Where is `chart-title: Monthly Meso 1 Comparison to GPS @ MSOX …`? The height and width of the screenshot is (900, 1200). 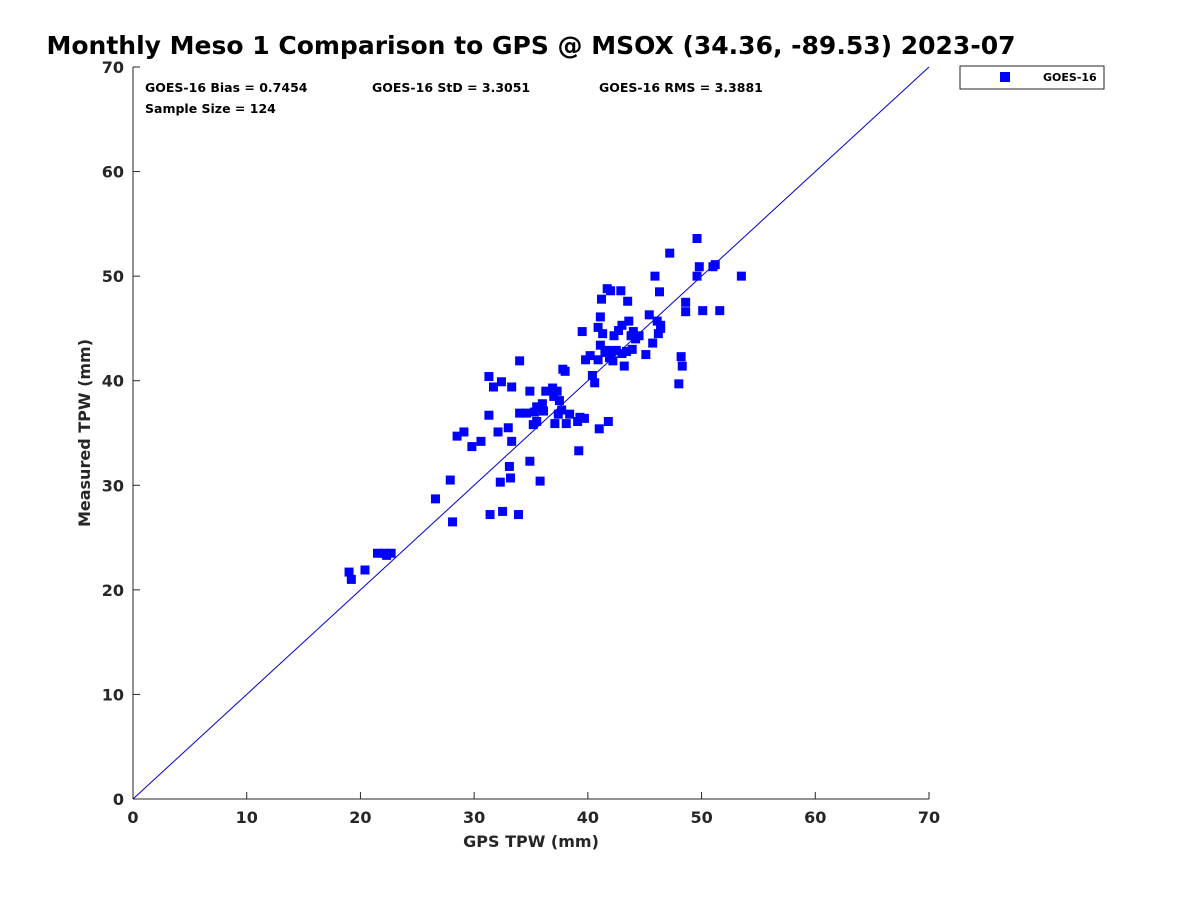 chart-title: Monthly Meso 1 Comparison to GPS @ MSOX … is located at coordinates (531, 45).